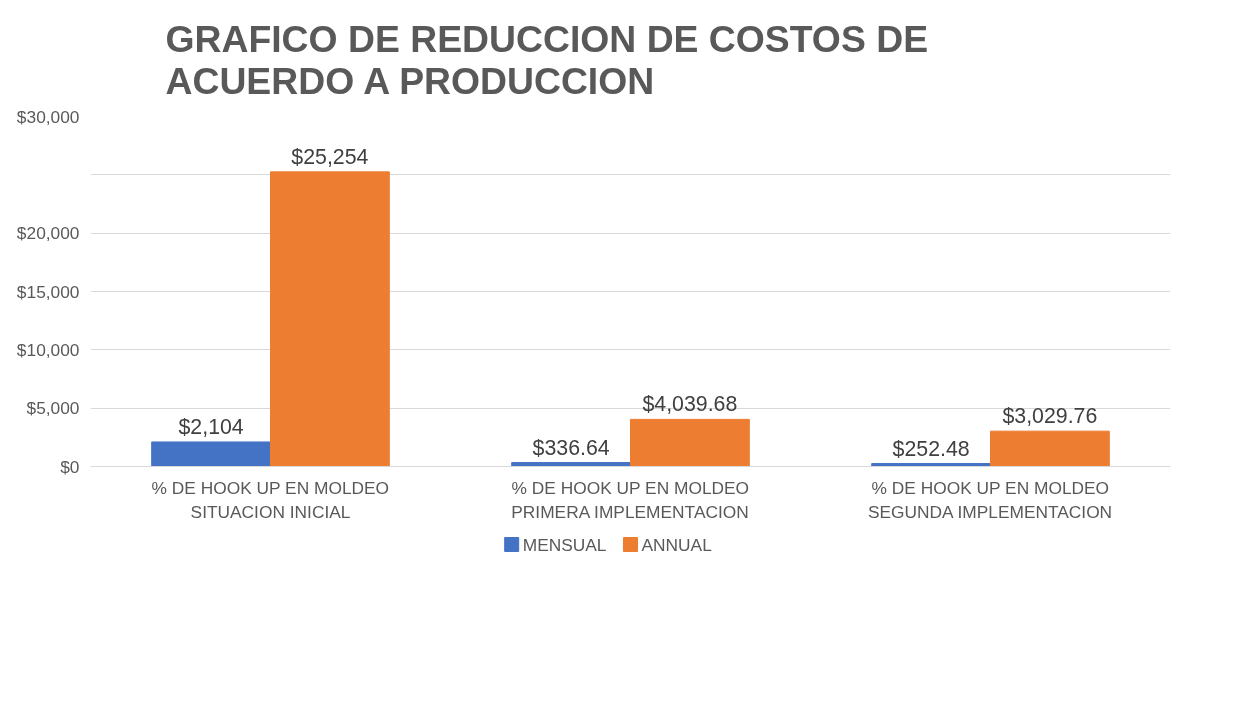 This screenshot has width=1253, height=717. What do you see at coordinates (48, 233) in the screenshot?
I see `y-tick-label: $20,000` at bounding box center [48, 233].